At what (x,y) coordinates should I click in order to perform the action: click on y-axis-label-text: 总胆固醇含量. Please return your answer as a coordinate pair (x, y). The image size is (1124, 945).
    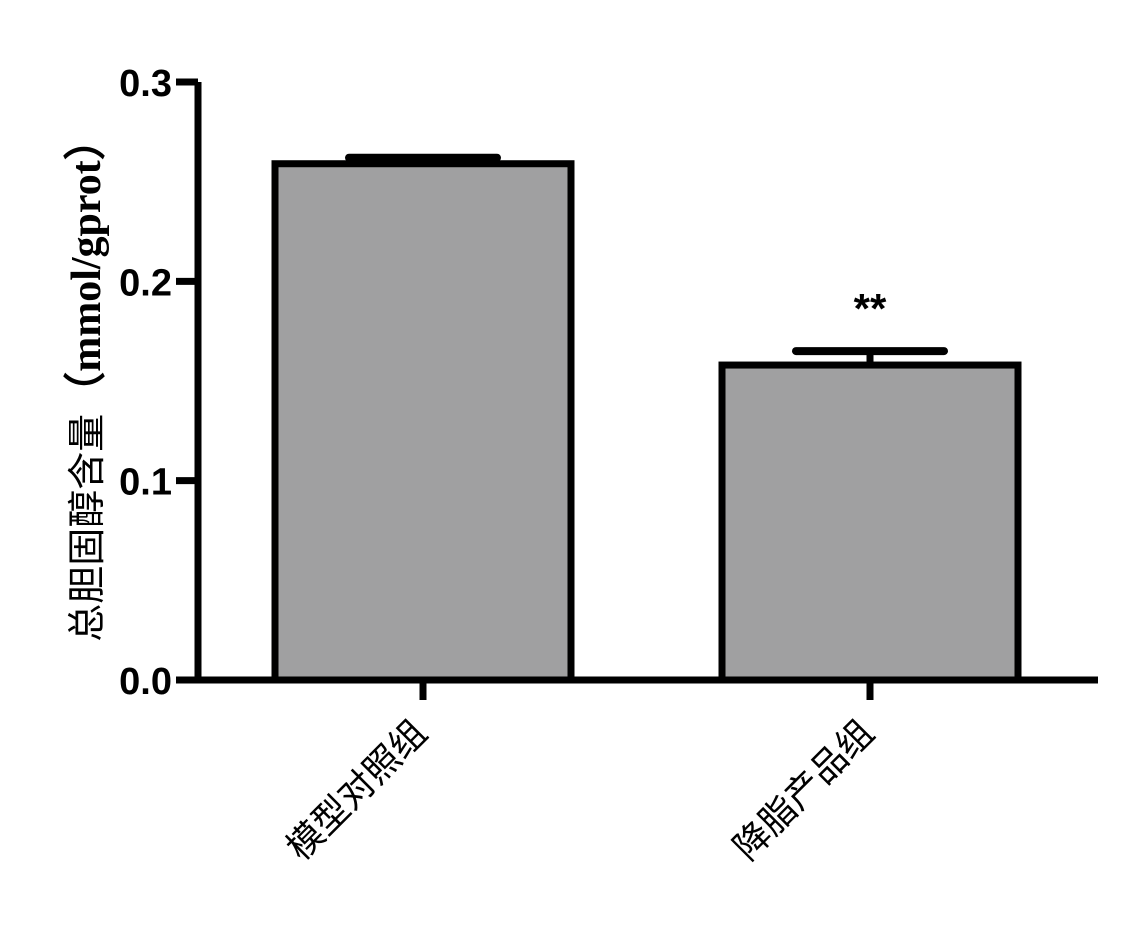
    Looking at the image, I should click on (87, 528).